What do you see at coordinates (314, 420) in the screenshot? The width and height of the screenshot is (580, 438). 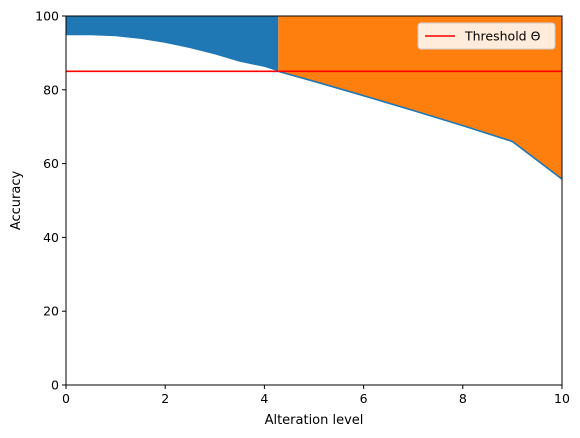 I see `x-axis-label: Alteration level` at bounding box center [314, 420].